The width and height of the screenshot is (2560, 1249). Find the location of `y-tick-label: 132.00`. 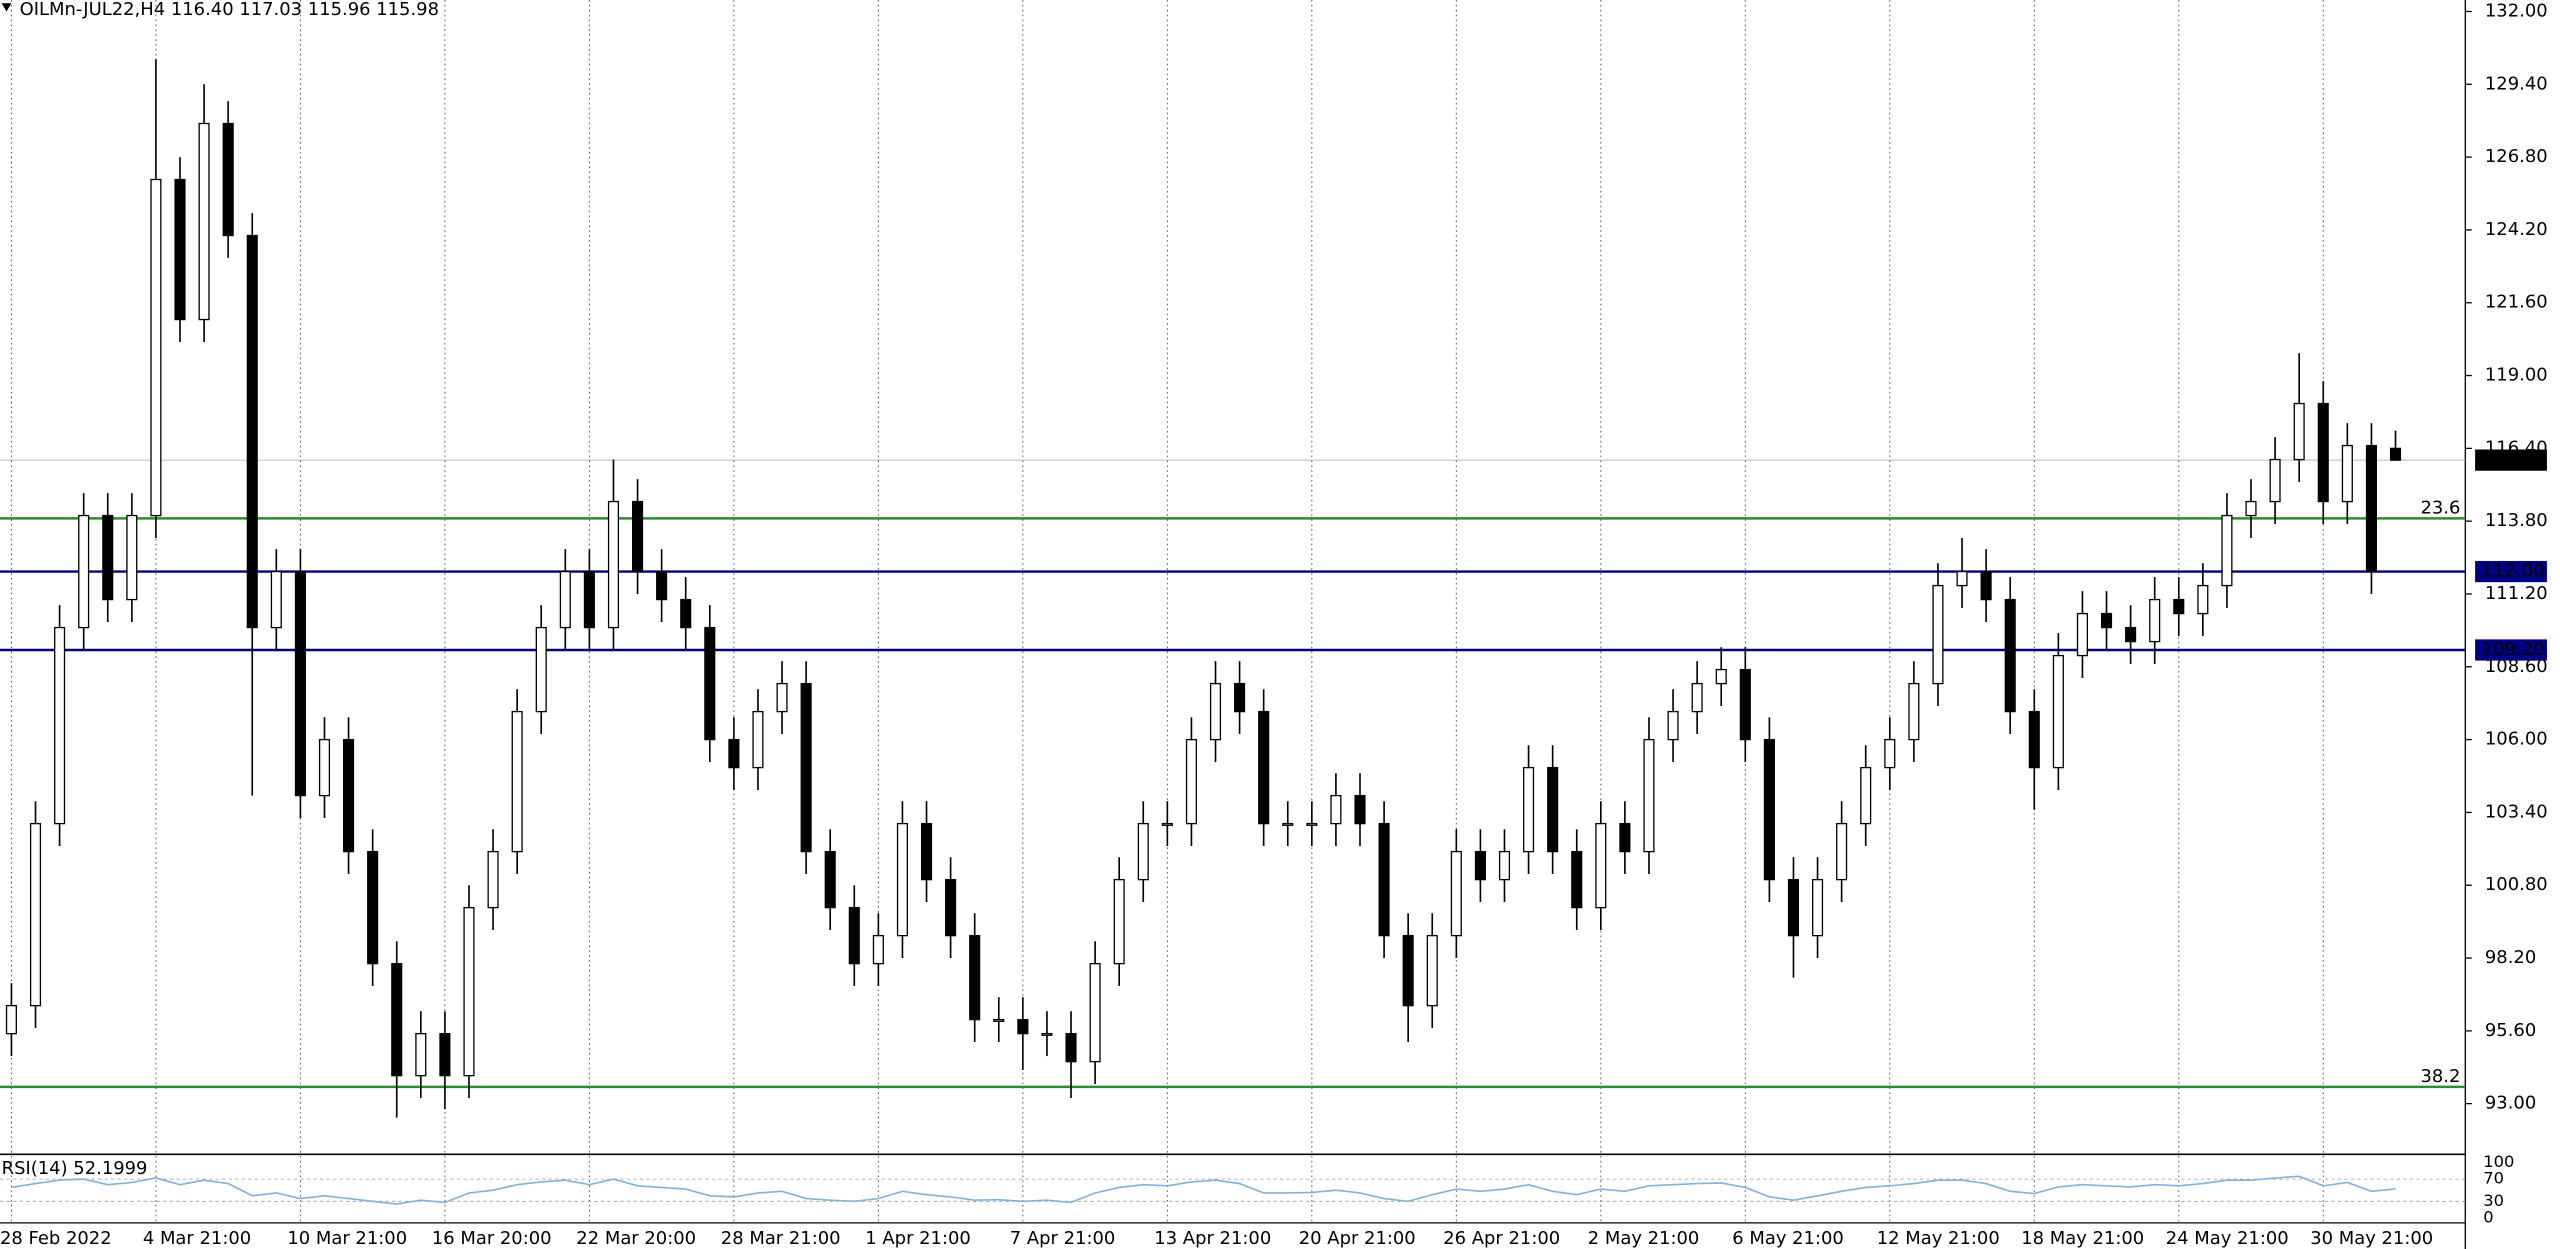

y-tick-label: 132.00 is located at coordinates (2516, 10).